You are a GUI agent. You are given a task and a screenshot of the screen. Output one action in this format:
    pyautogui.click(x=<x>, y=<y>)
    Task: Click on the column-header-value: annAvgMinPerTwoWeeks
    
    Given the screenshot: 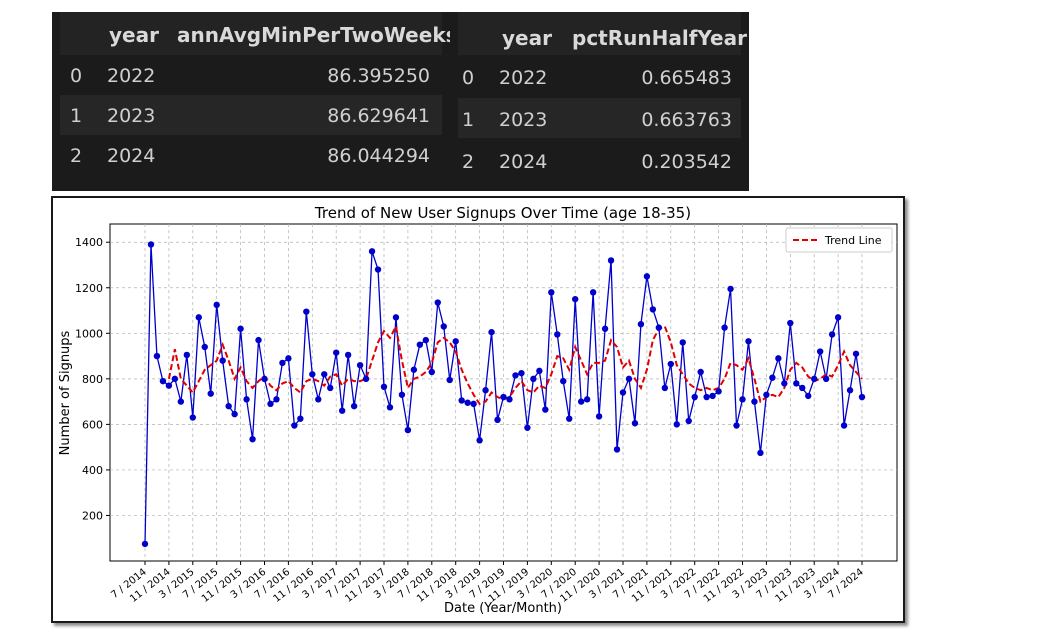 What is the action you would take?
    pyautogui.click(x=317, y=35)
    